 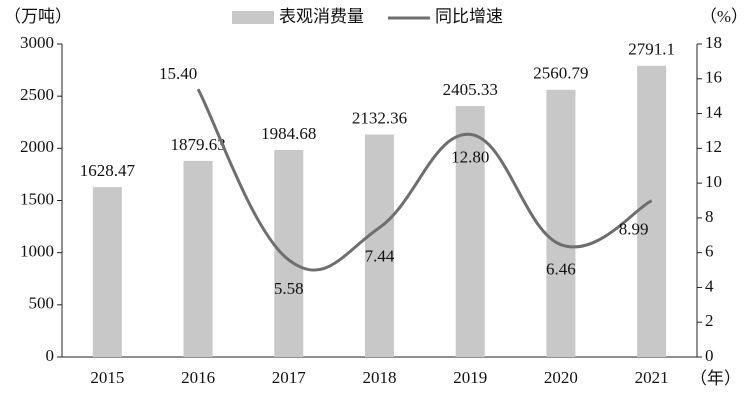 I want to click on y2-tick-label: 14, so click(x=714, y=111).